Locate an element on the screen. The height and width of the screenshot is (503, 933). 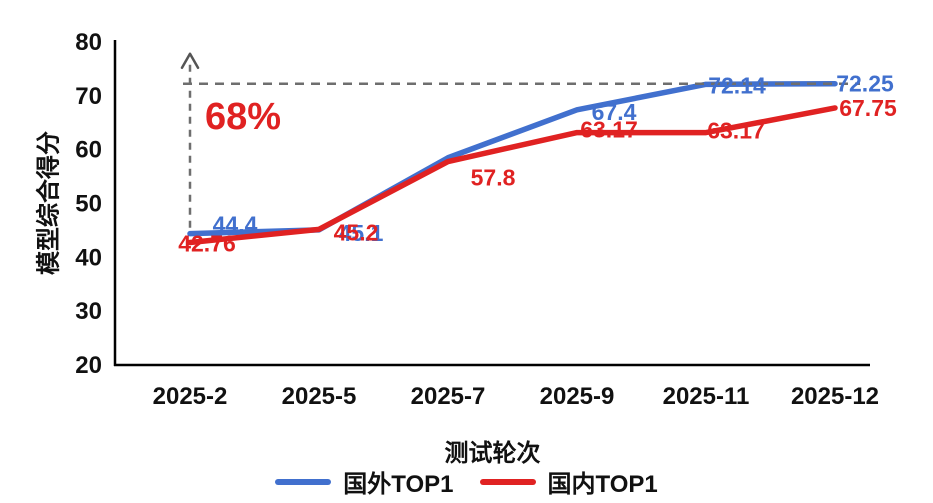
y-tick-label: 50 is located at coordinates (88, 204).